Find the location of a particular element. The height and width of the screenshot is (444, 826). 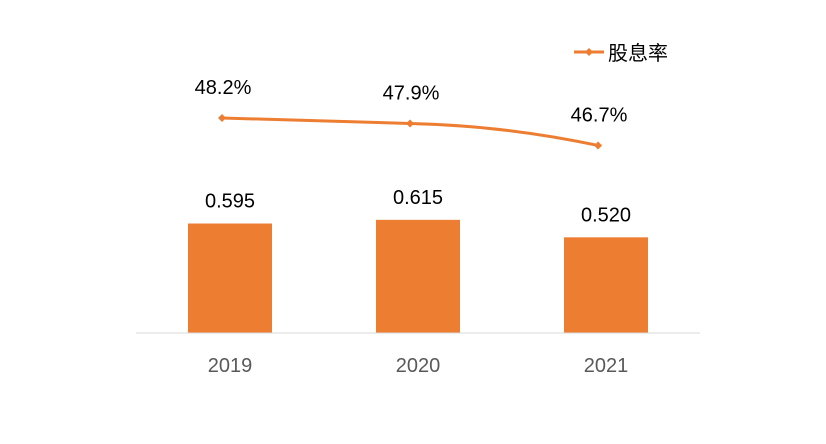

bar-2020 is located at coordinates (418, 276).